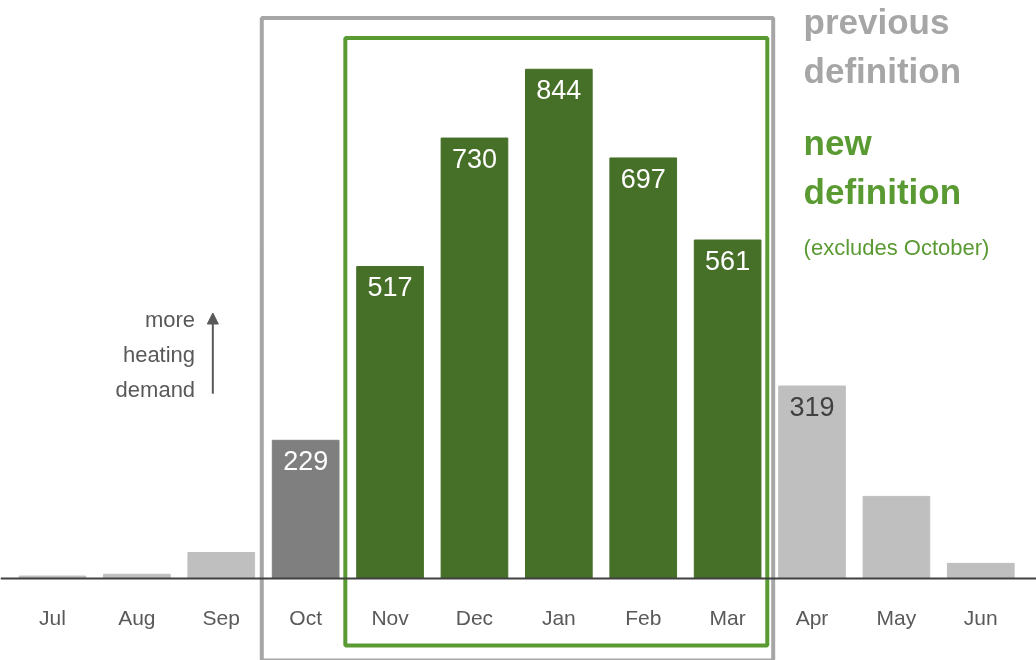 The image size is (1036, 660). I want to click on x-tick-label: Jun, so click(980, 618).